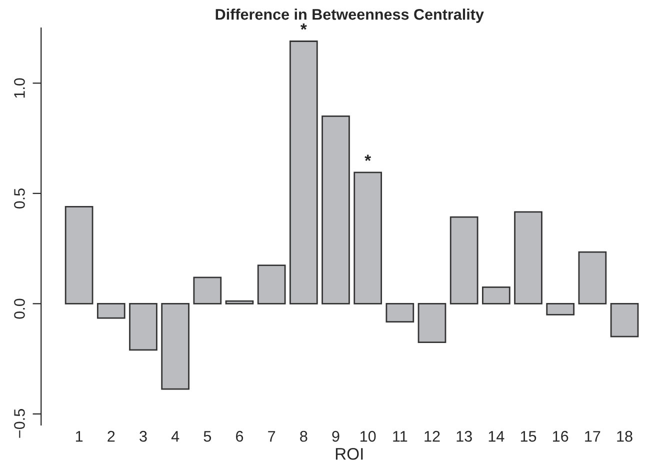 This screenshot has width=647, height=467. Describe the element at coordinates (336, 436) in the screenshot. I see `x-tick-label: 9` at that location.